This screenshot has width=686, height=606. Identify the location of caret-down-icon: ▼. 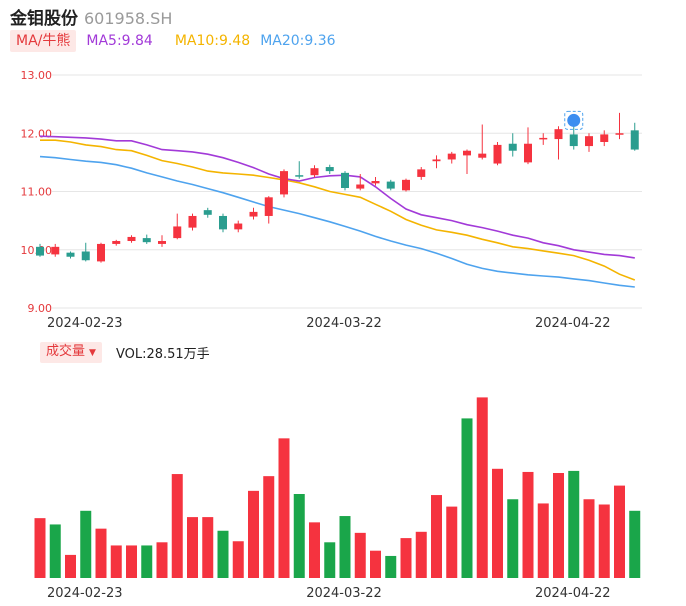
(92, 352).